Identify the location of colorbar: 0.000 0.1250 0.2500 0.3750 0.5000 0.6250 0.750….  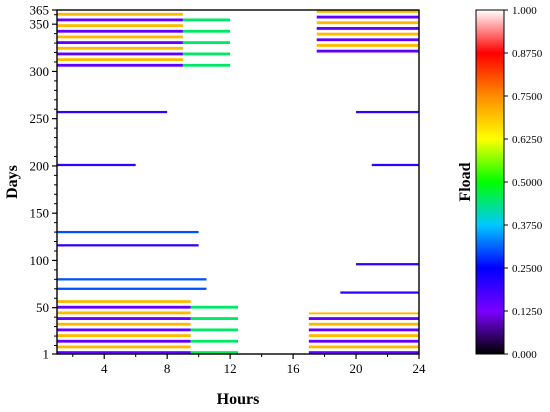
(500, 183).